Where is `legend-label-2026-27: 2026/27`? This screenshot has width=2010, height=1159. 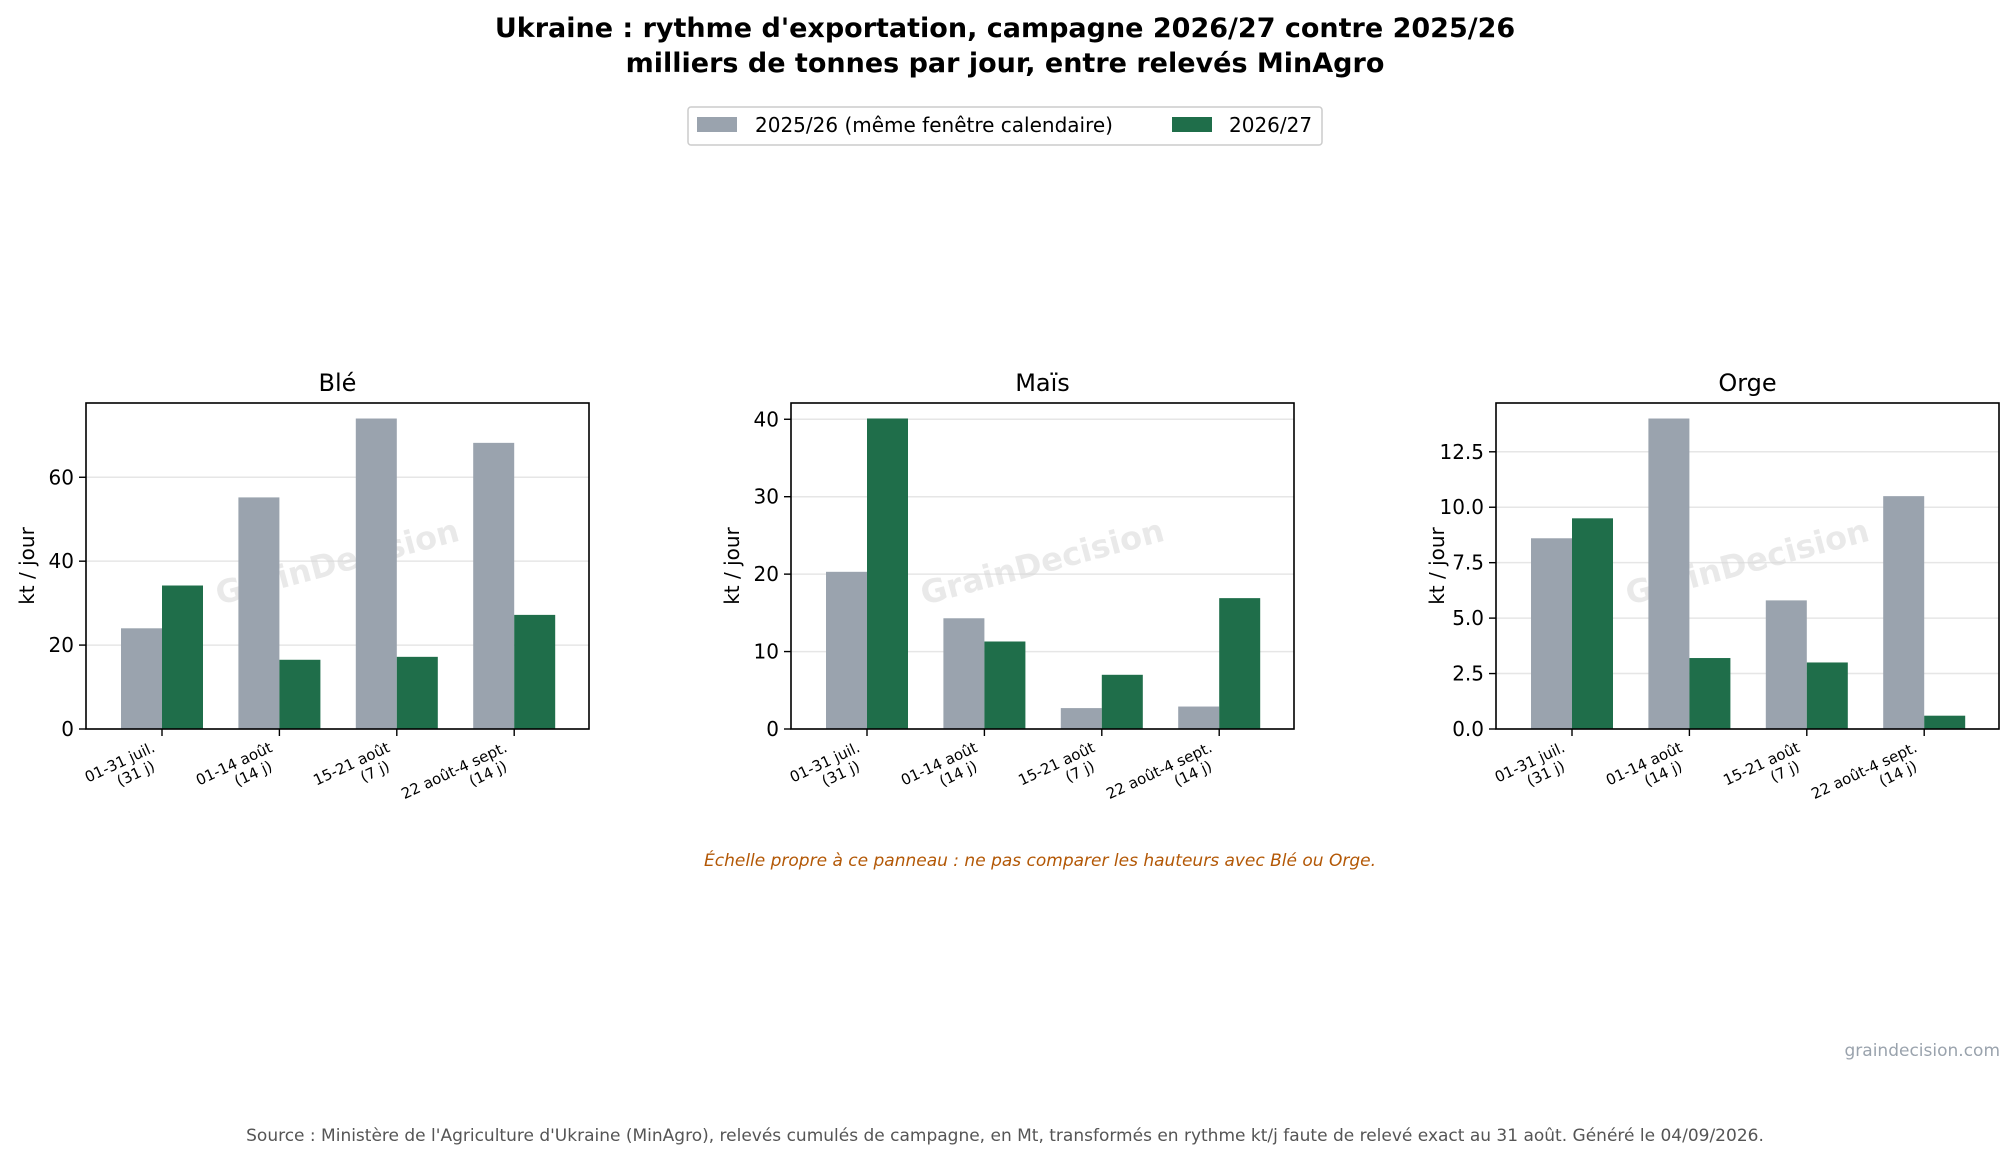
legend-label-2026-27: 2026/27 is located at coordinates (1270, 125).